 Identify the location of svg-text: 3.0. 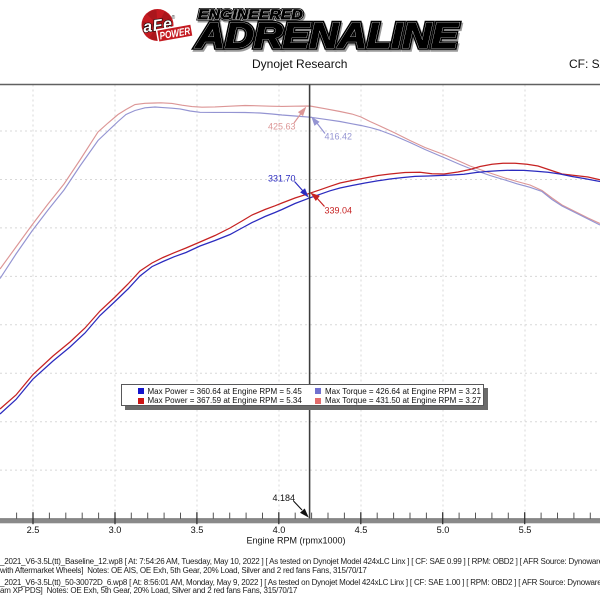
(115, 530).